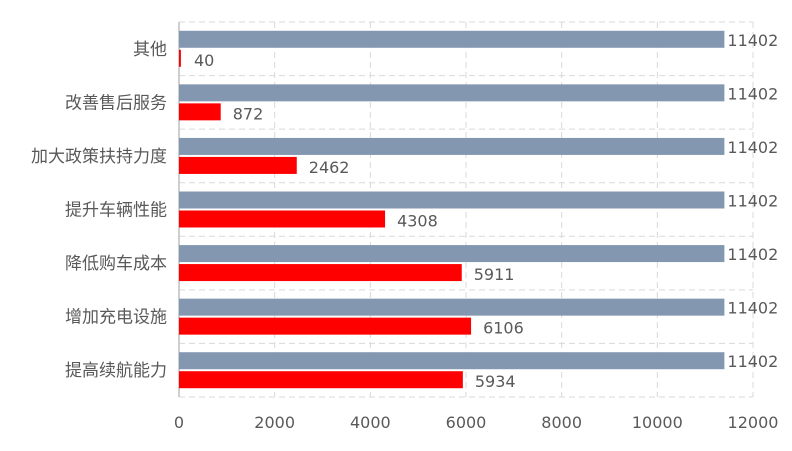  I want to click on x-tick-label-3: 6000, so click(466, 422).